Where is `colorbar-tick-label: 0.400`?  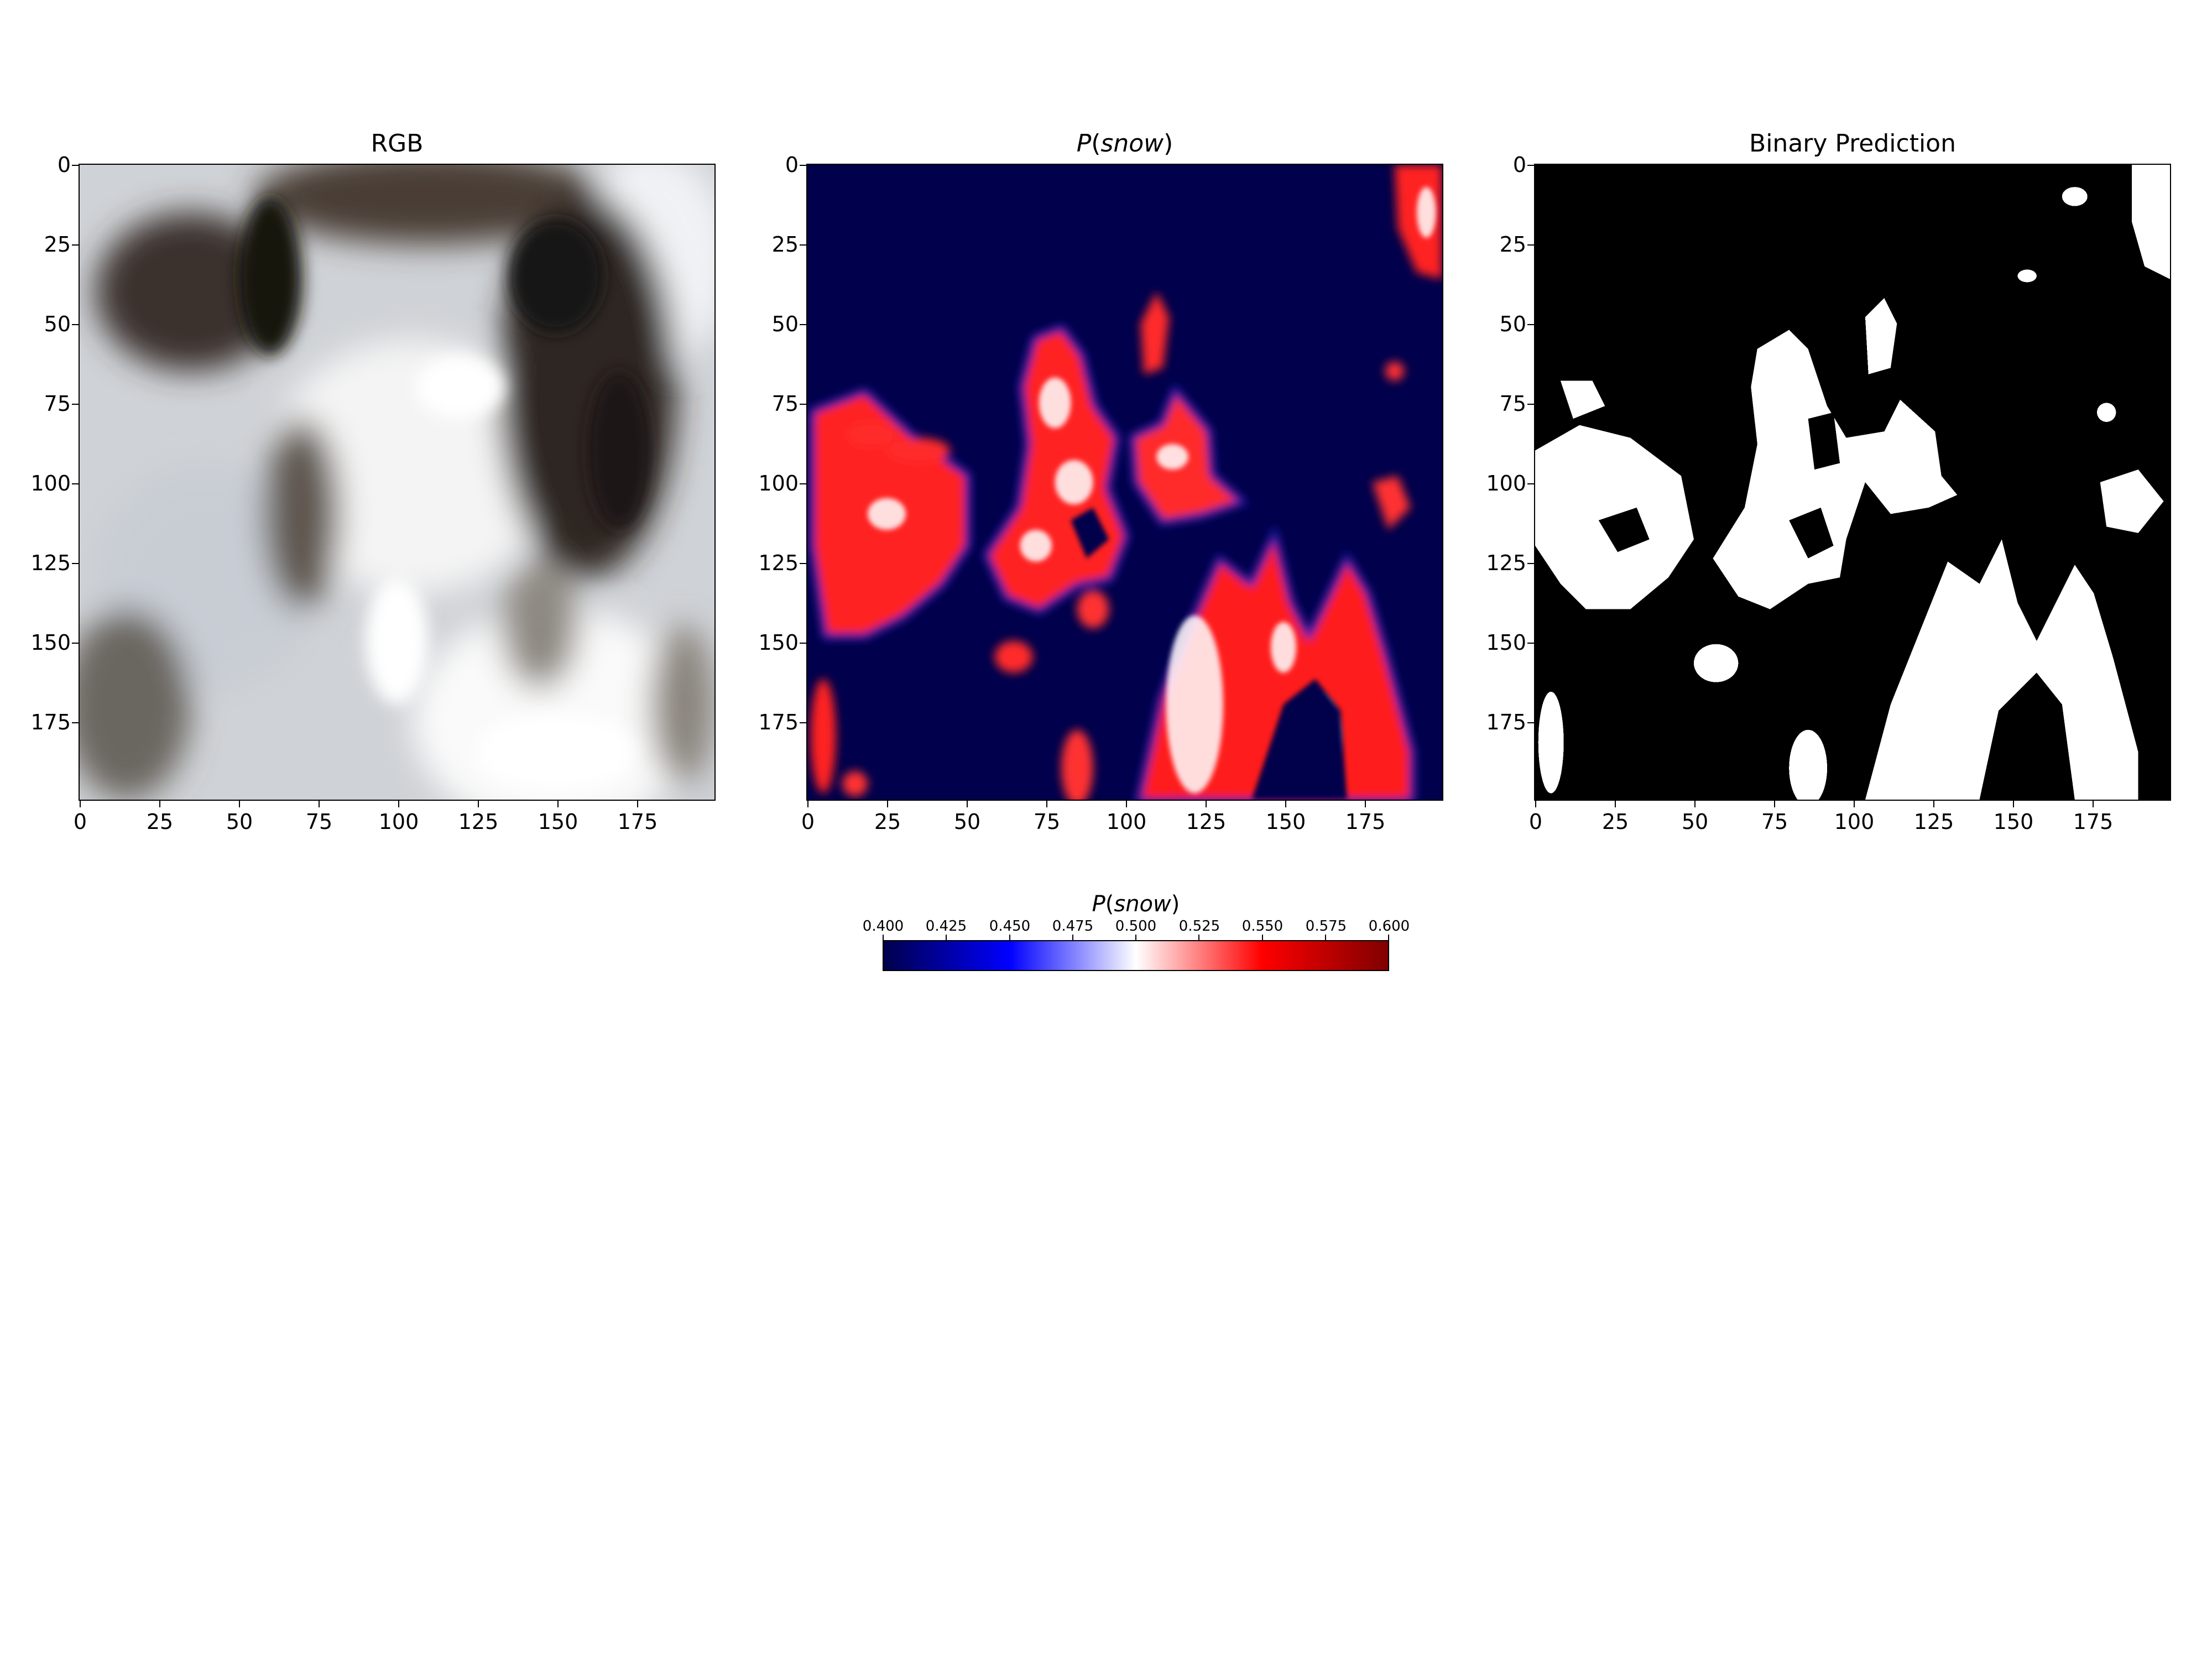 colorbar-tick-label: 0.400 is located at coordinates (883, 926).